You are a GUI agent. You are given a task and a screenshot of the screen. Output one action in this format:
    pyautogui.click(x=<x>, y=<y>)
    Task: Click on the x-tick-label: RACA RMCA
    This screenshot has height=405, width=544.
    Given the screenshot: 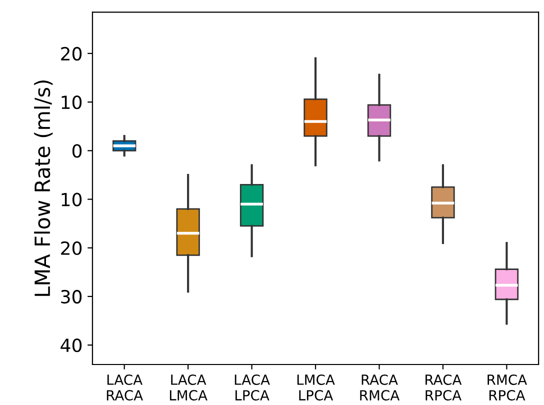 What is the action you would take?
    pyautogui.click(x=380, y=387)
    